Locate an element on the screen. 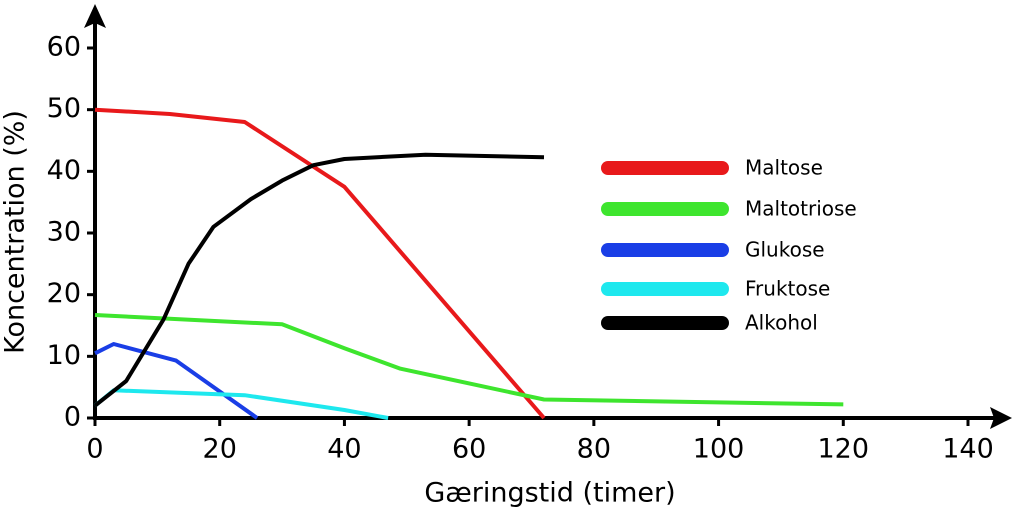 Image resolution: width=1024 pixels, height=511 pixels. legend-label: Maltose is located at coordinates (784, 168).